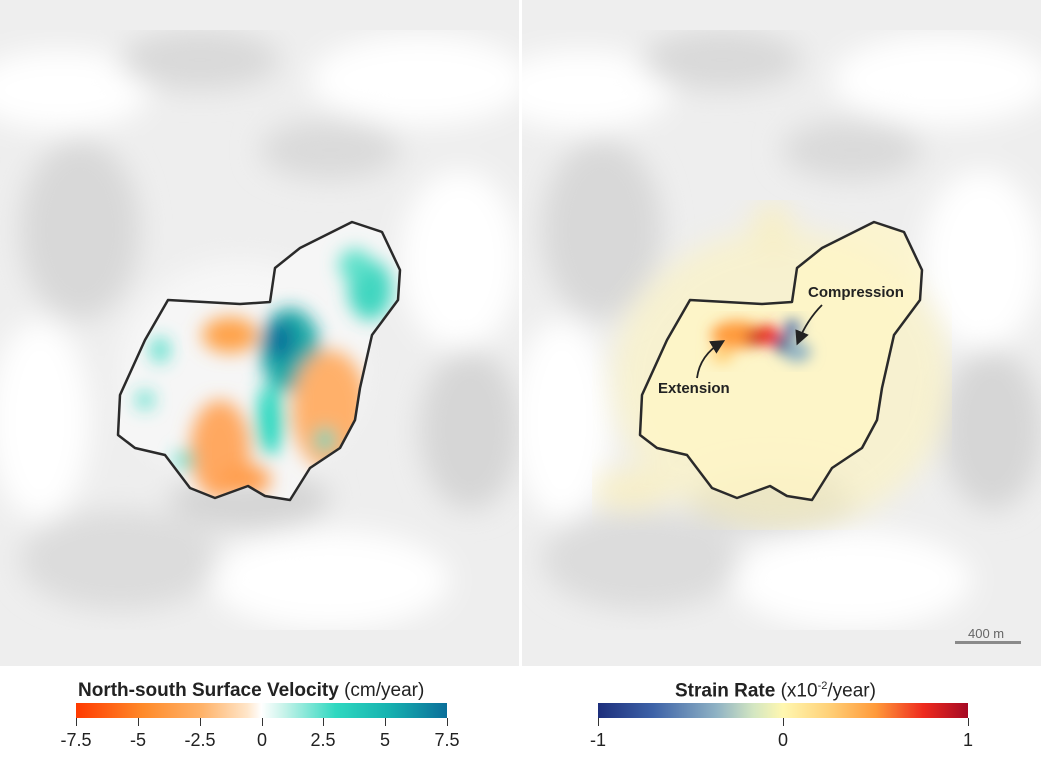 The image size is (1041, 781). I want to click on extension-arrow, so click(711, 359).